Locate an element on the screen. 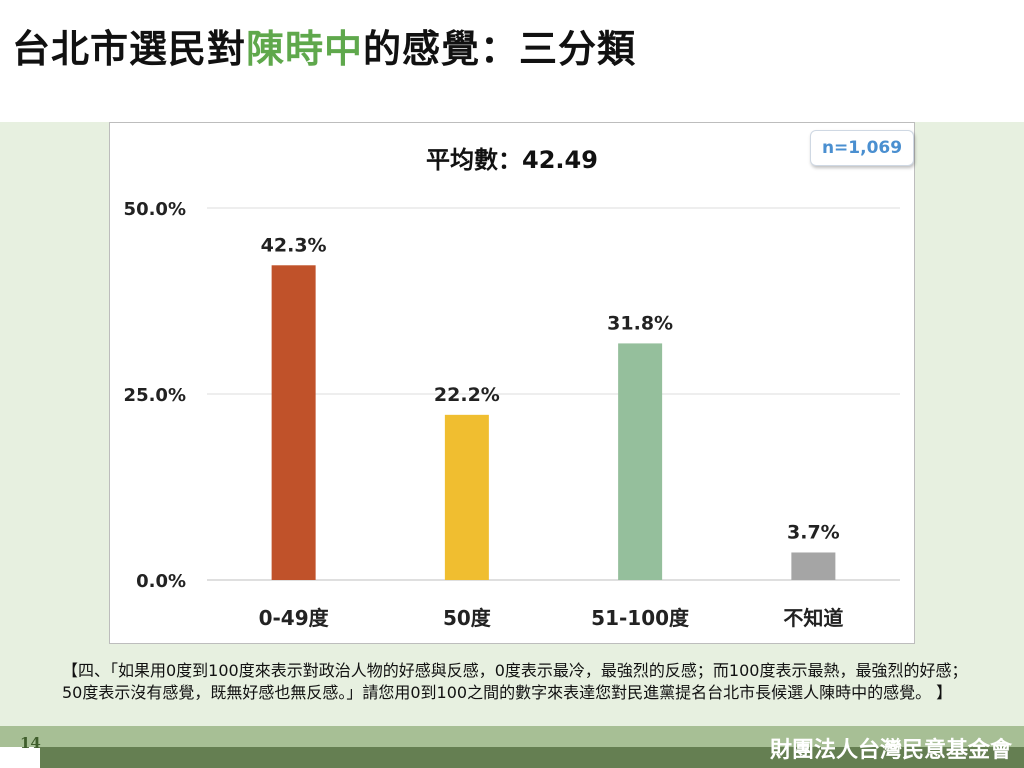 This screenshot has height=768, width=1024. y-axis-ticks: 0.0% 25.0% 50.0% is located at coordinates (155, 395).